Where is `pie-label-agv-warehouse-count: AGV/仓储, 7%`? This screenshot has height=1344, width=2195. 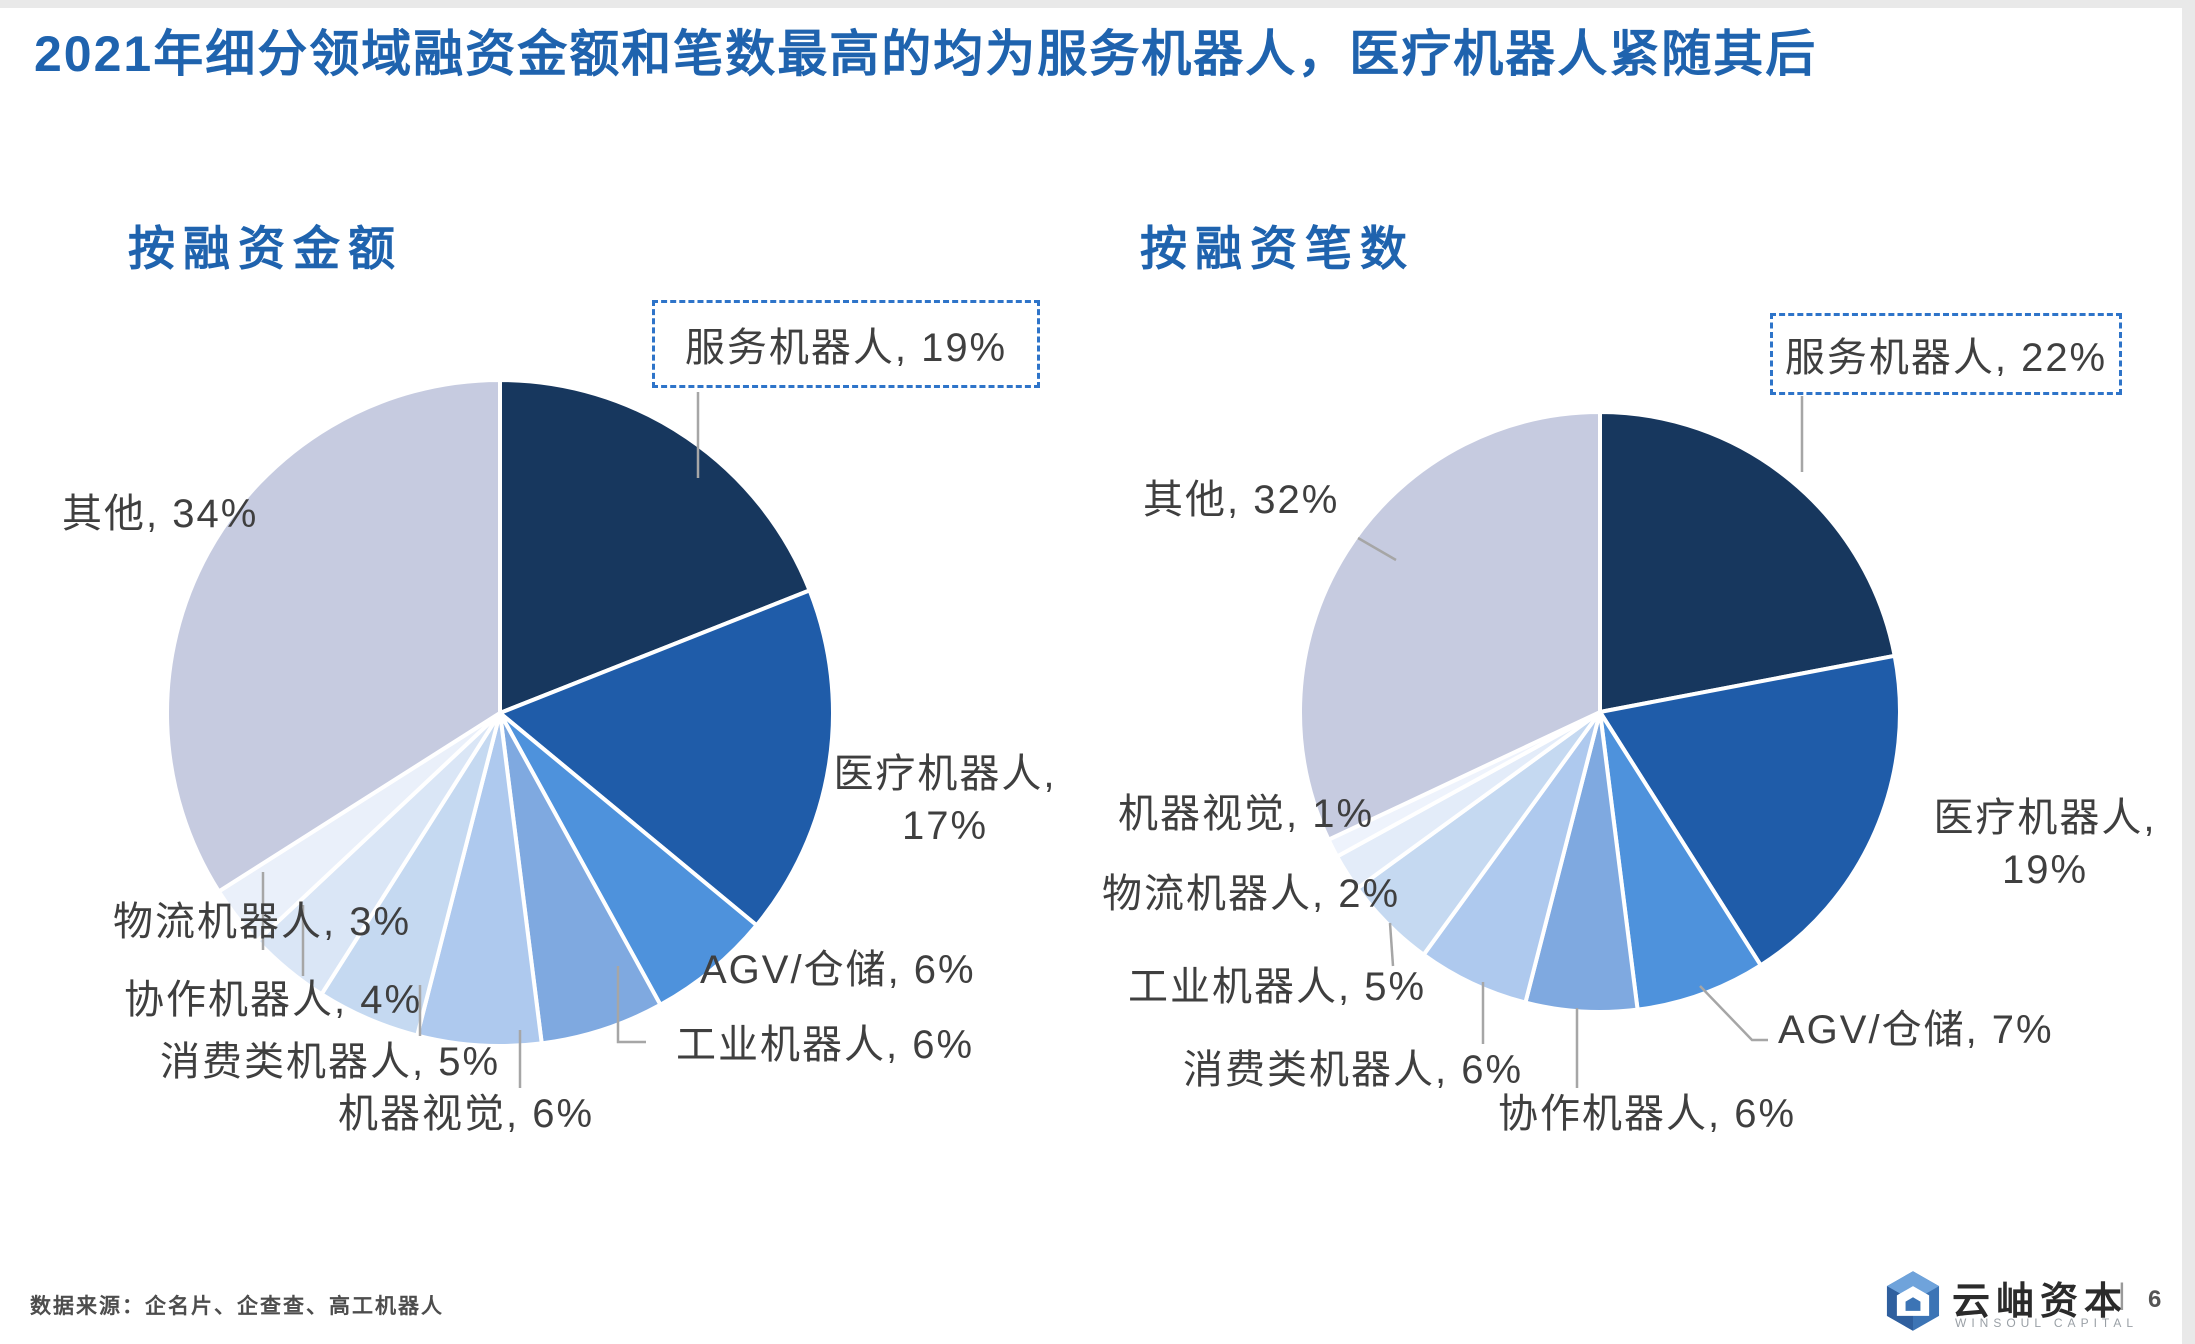 pie-label-agv-warehouse-count: AGV/仓储, 7% is located at coordinates (1916, 1030).